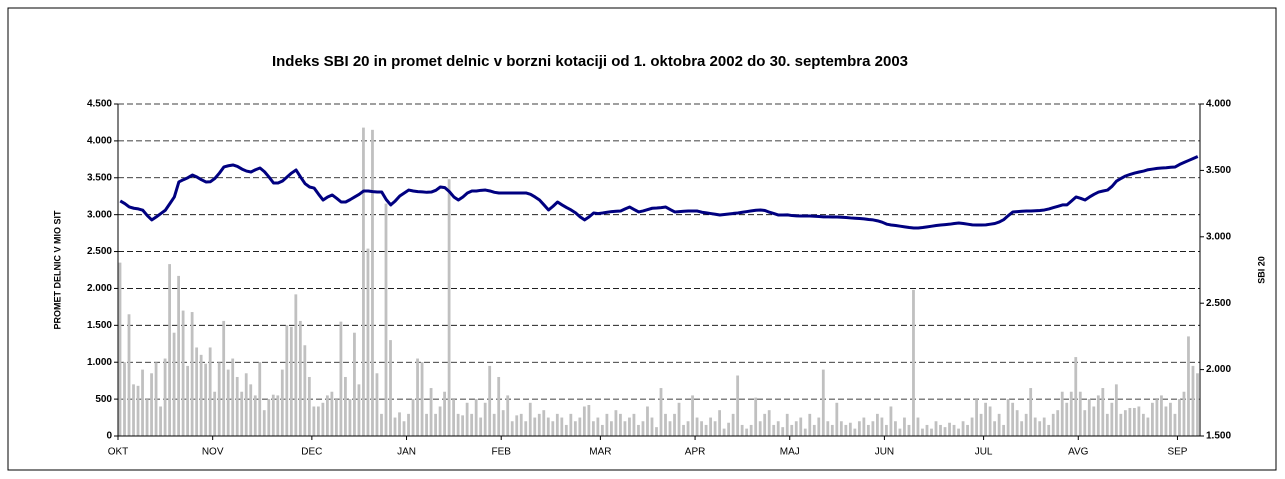 This screenshot has height=479, width=1285. Describe the element at coordinates (1078, 452) in the screenshot. I see `x-tick-label: AVG` at that location.